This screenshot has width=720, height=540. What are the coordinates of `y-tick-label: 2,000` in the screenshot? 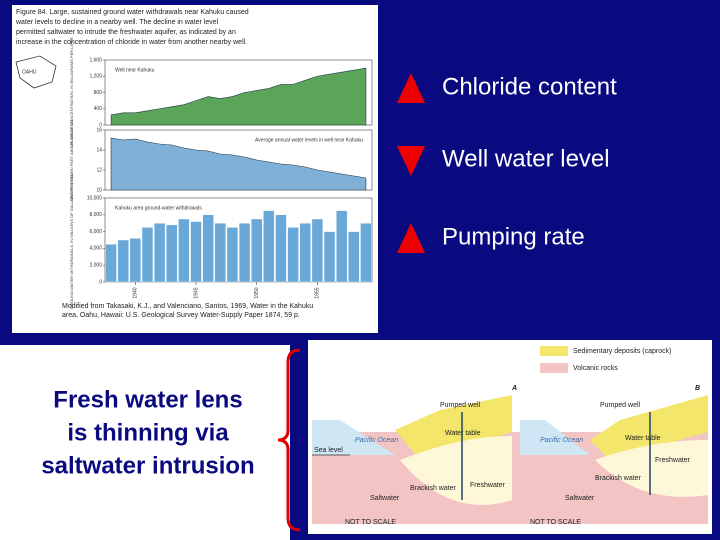 It's located at (95, 266).